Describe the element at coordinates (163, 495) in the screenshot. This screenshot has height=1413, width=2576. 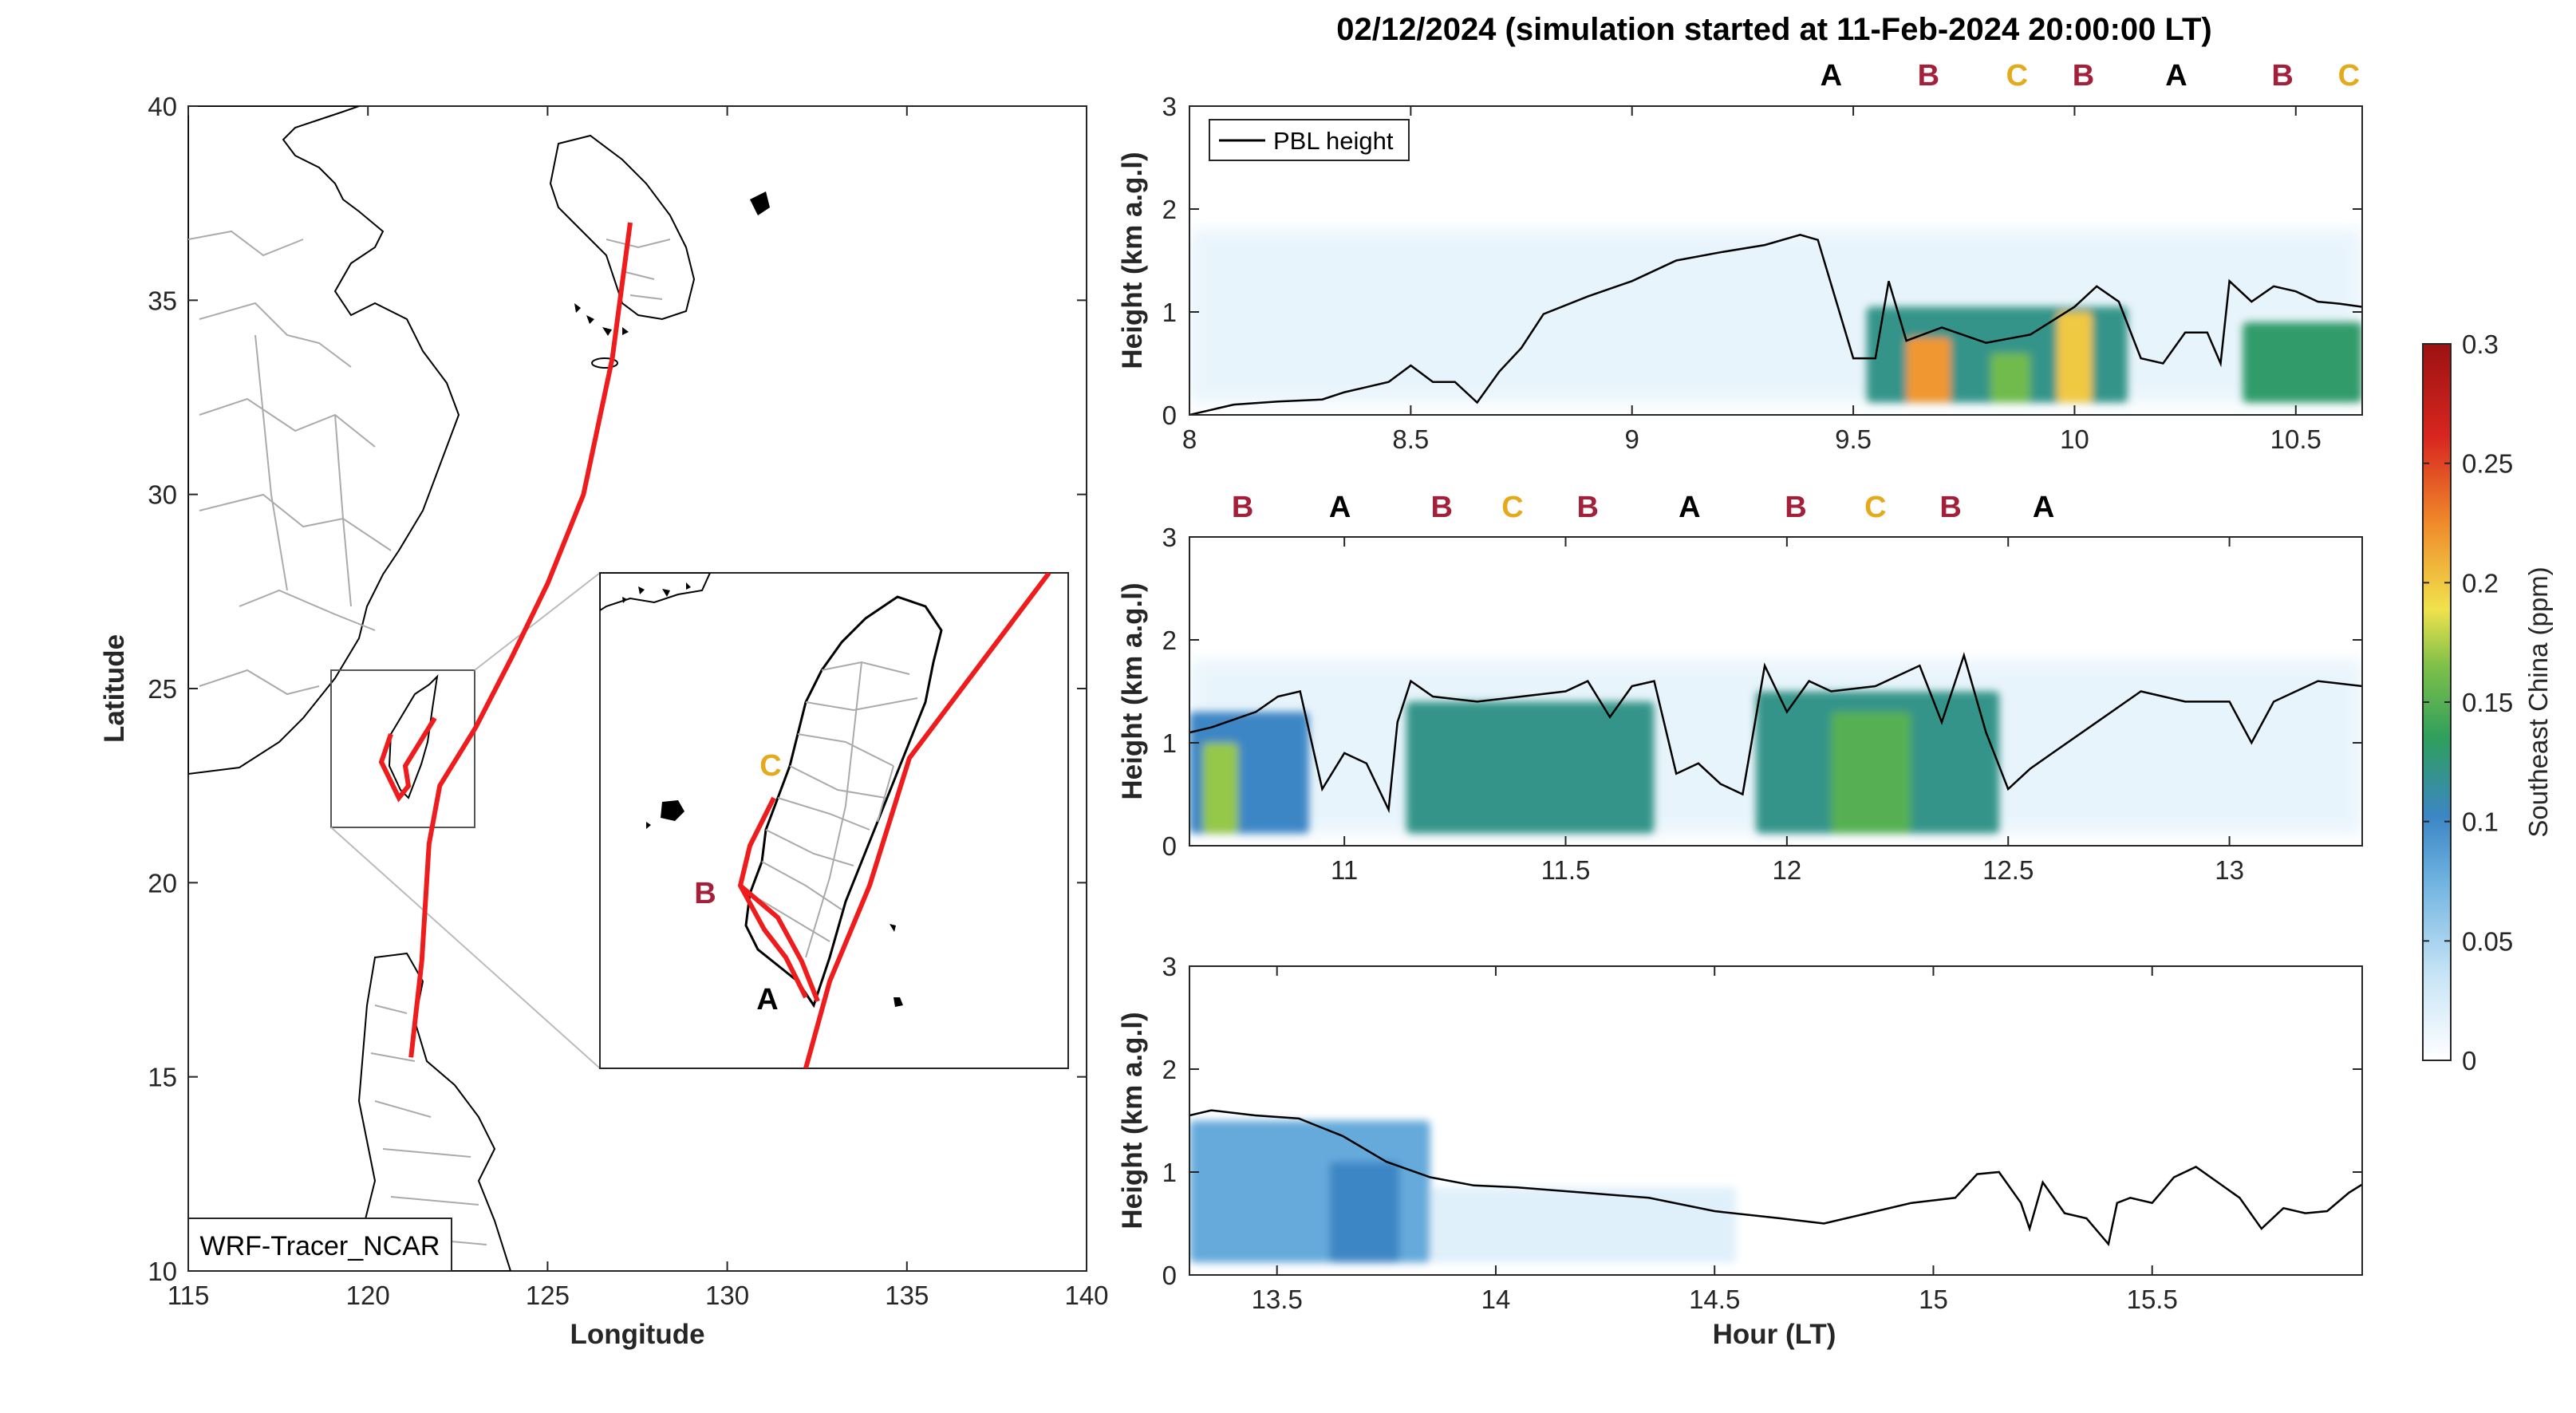
I see `map-ytick-label: 30` at that location.